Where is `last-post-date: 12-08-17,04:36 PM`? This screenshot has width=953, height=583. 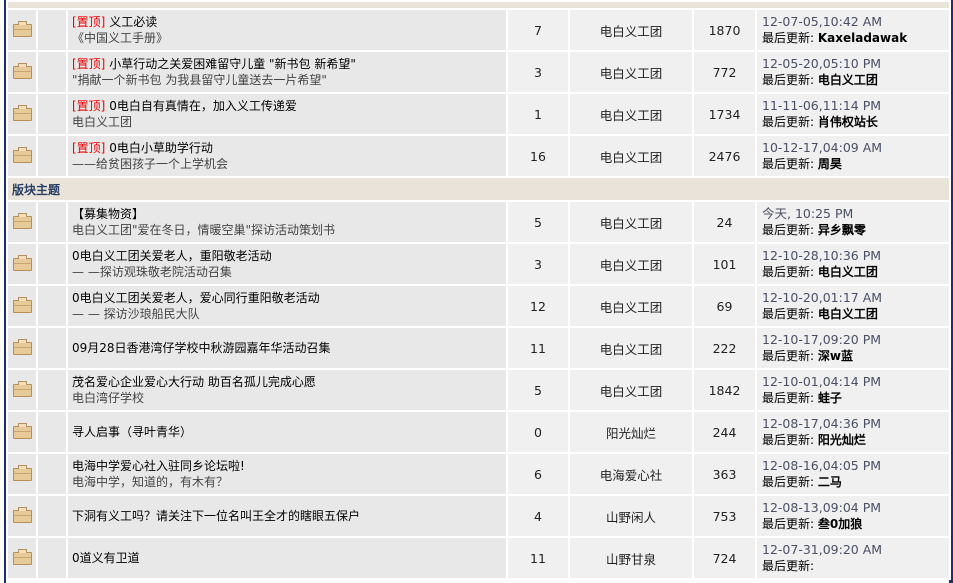 last-post-date: 12-08-17,04:36 PM is located at coordinates (822, 423).